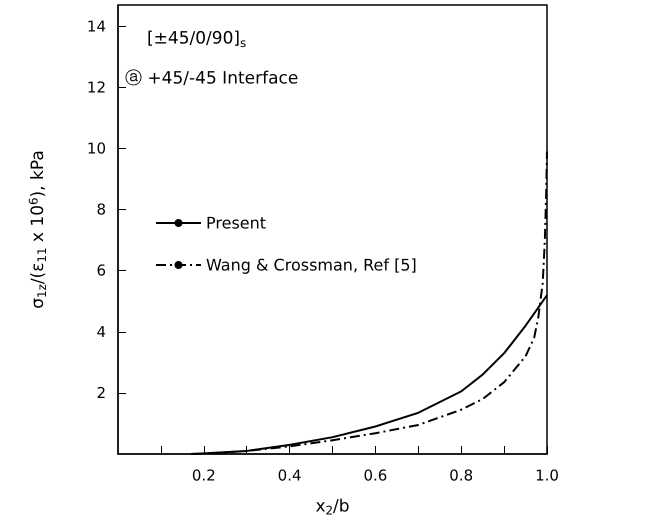 The width and height of the screenshot is (647, 525). I want to click on y-axis-title: σ1z/(ε11 x 106), kPa, so click(37, 229).